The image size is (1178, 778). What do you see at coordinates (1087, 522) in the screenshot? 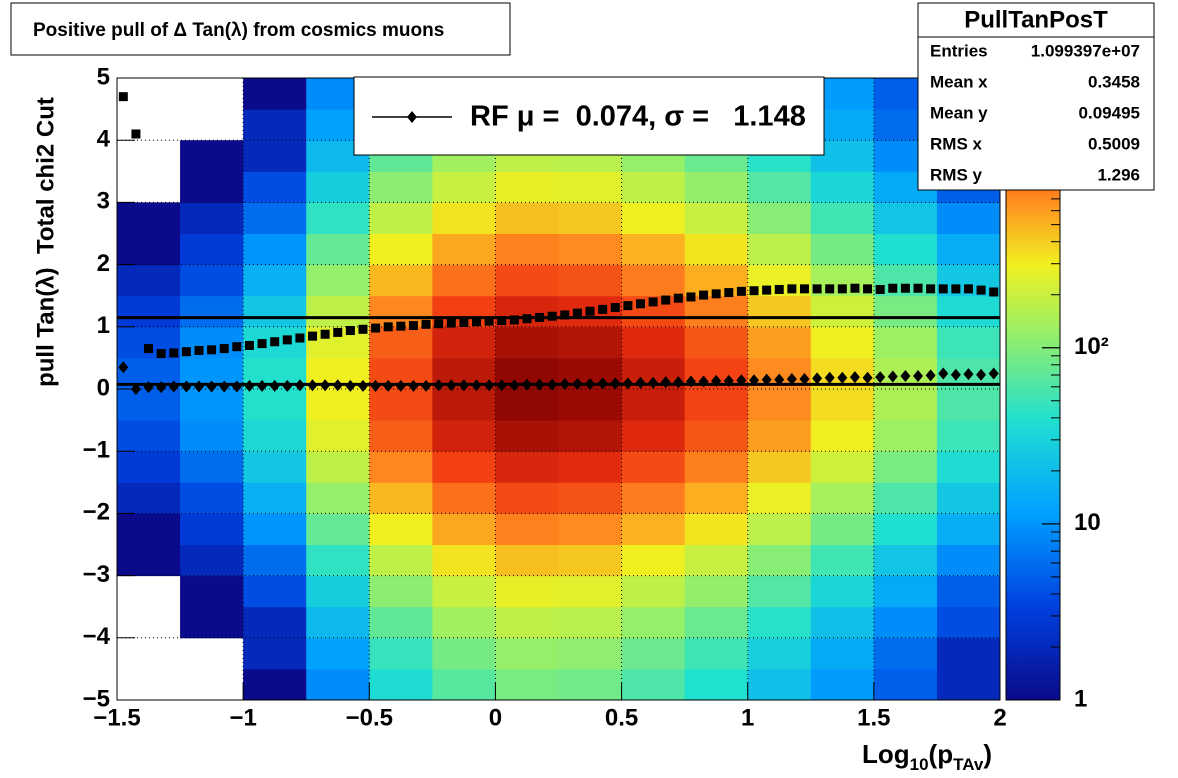
I see `color-bar-label: 10` at bounding box center [1087, 522].